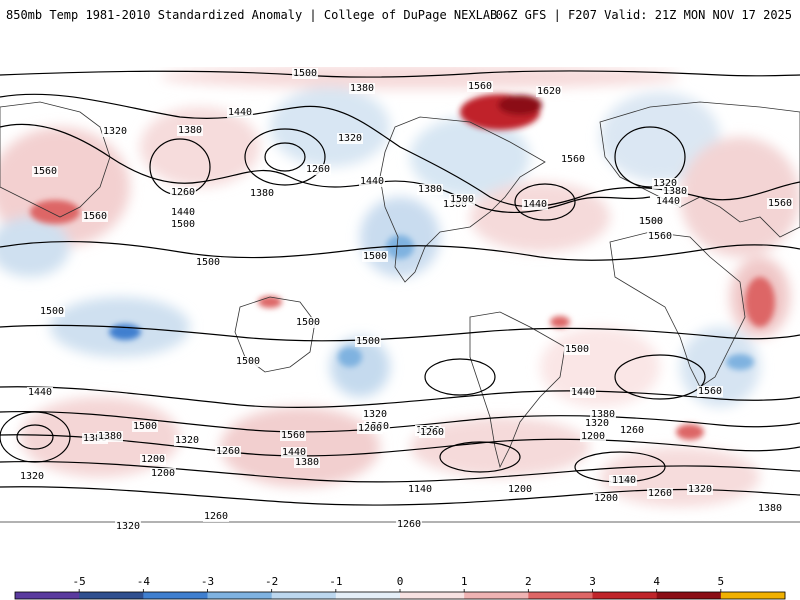 Image resolution: width=800 pixels, height=600 pixels. Describe the element at coordinates (400, 397) in the screenshot. I see `contour-1440-south` at that location.